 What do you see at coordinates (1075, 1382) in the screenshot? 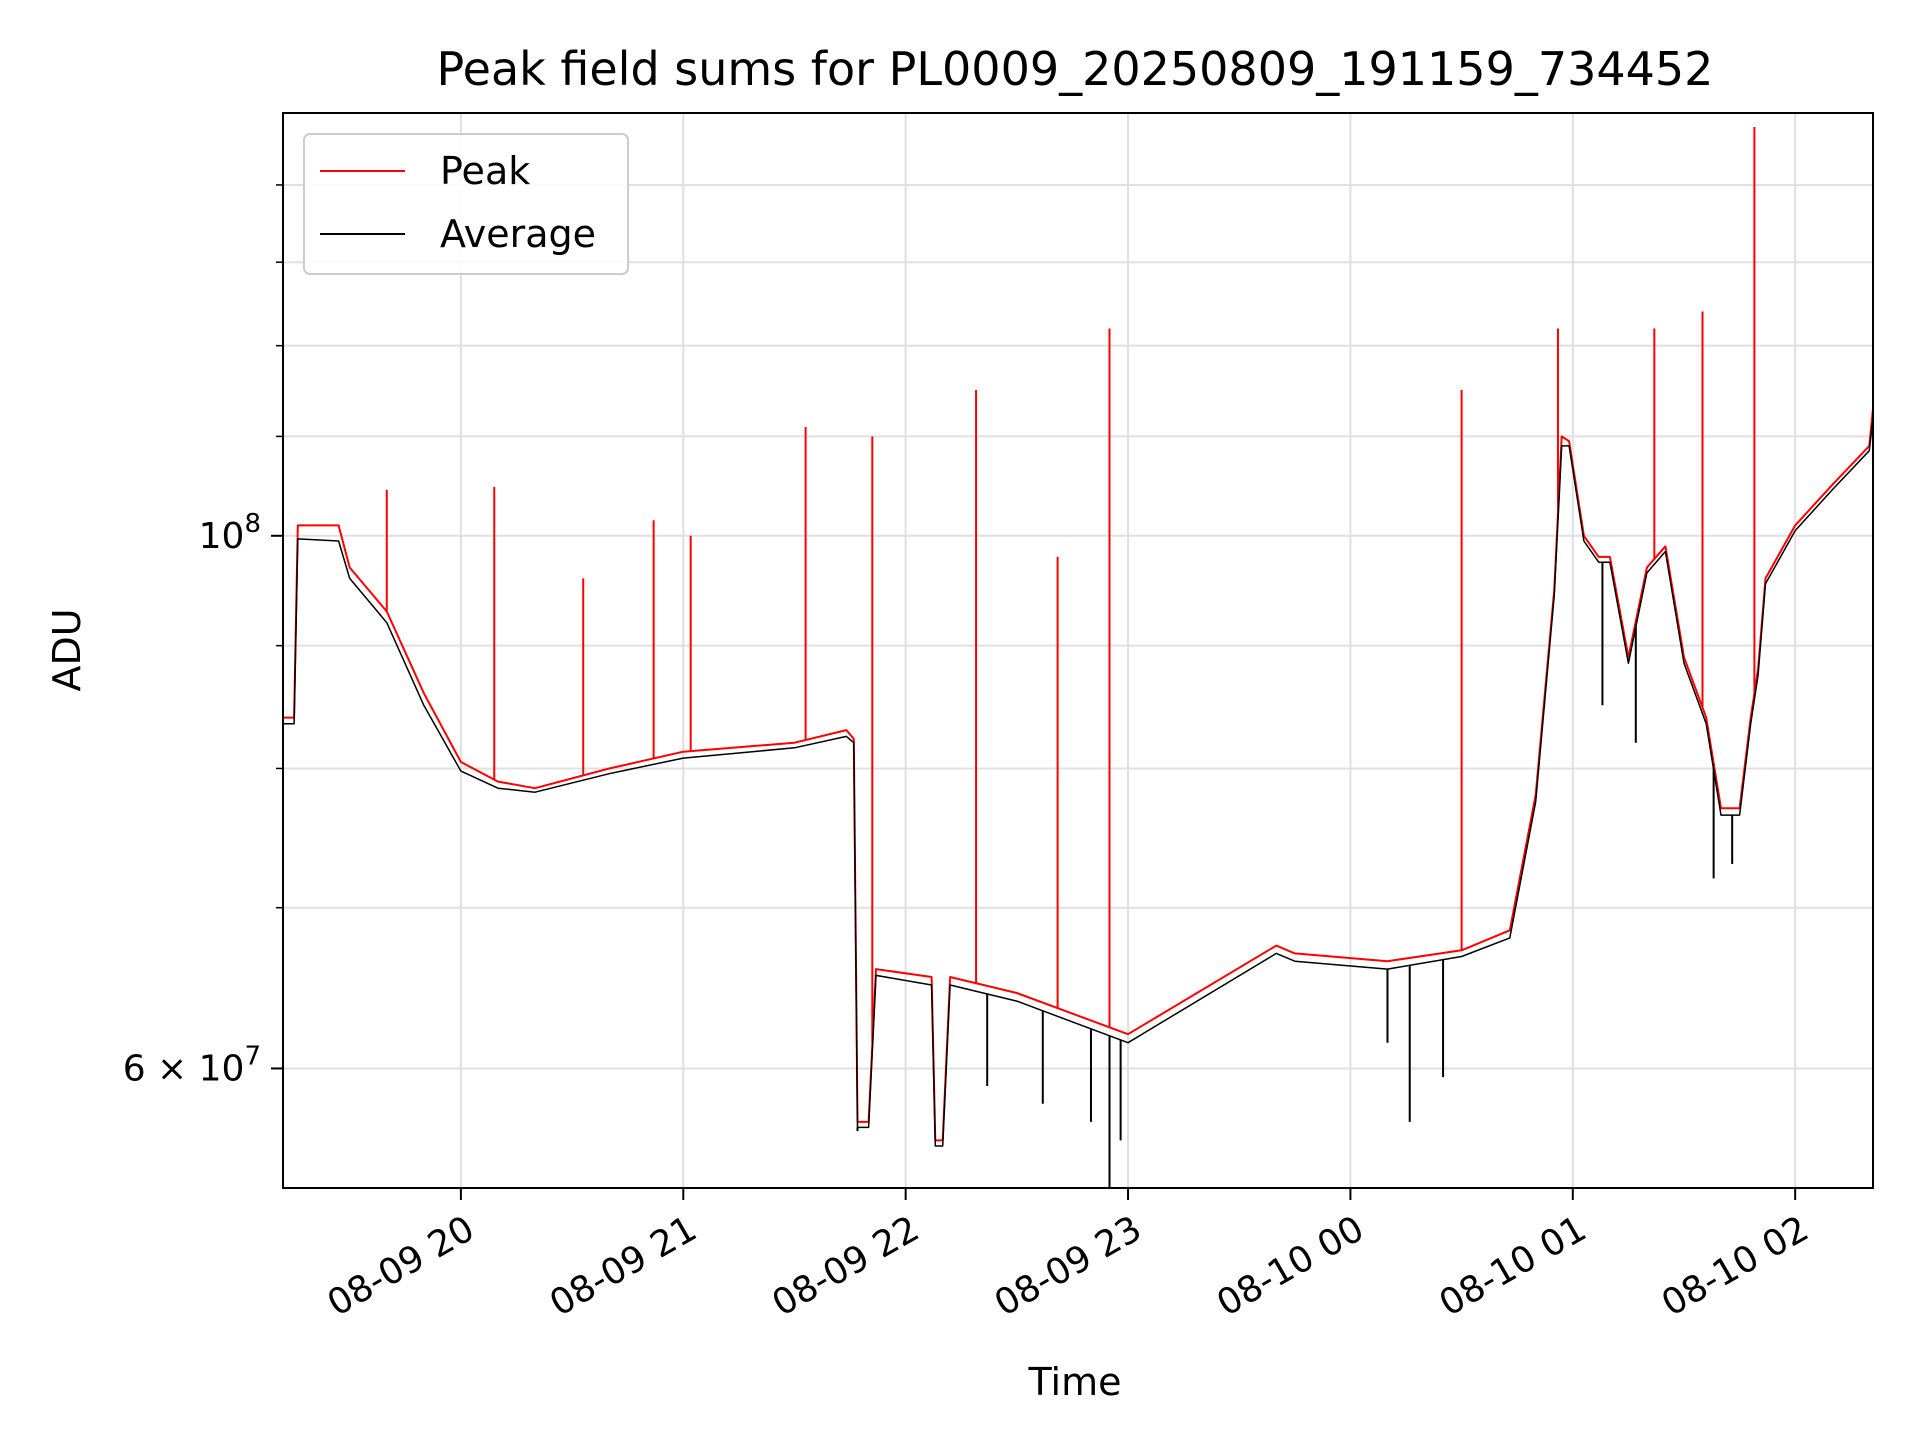
I see `x-axis-label: Time` at bounding box center [1075, 1382].